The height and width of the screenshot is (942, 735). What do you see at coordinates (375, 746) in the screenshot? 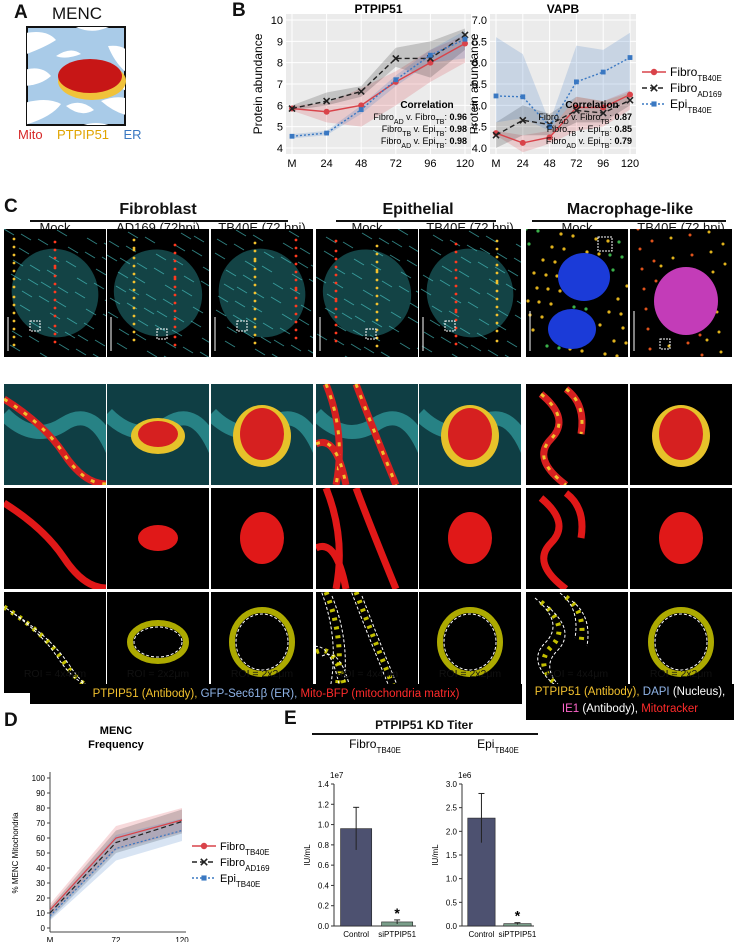
I see `chart-title: FibroTB40E` at bounding box center [375, 746].